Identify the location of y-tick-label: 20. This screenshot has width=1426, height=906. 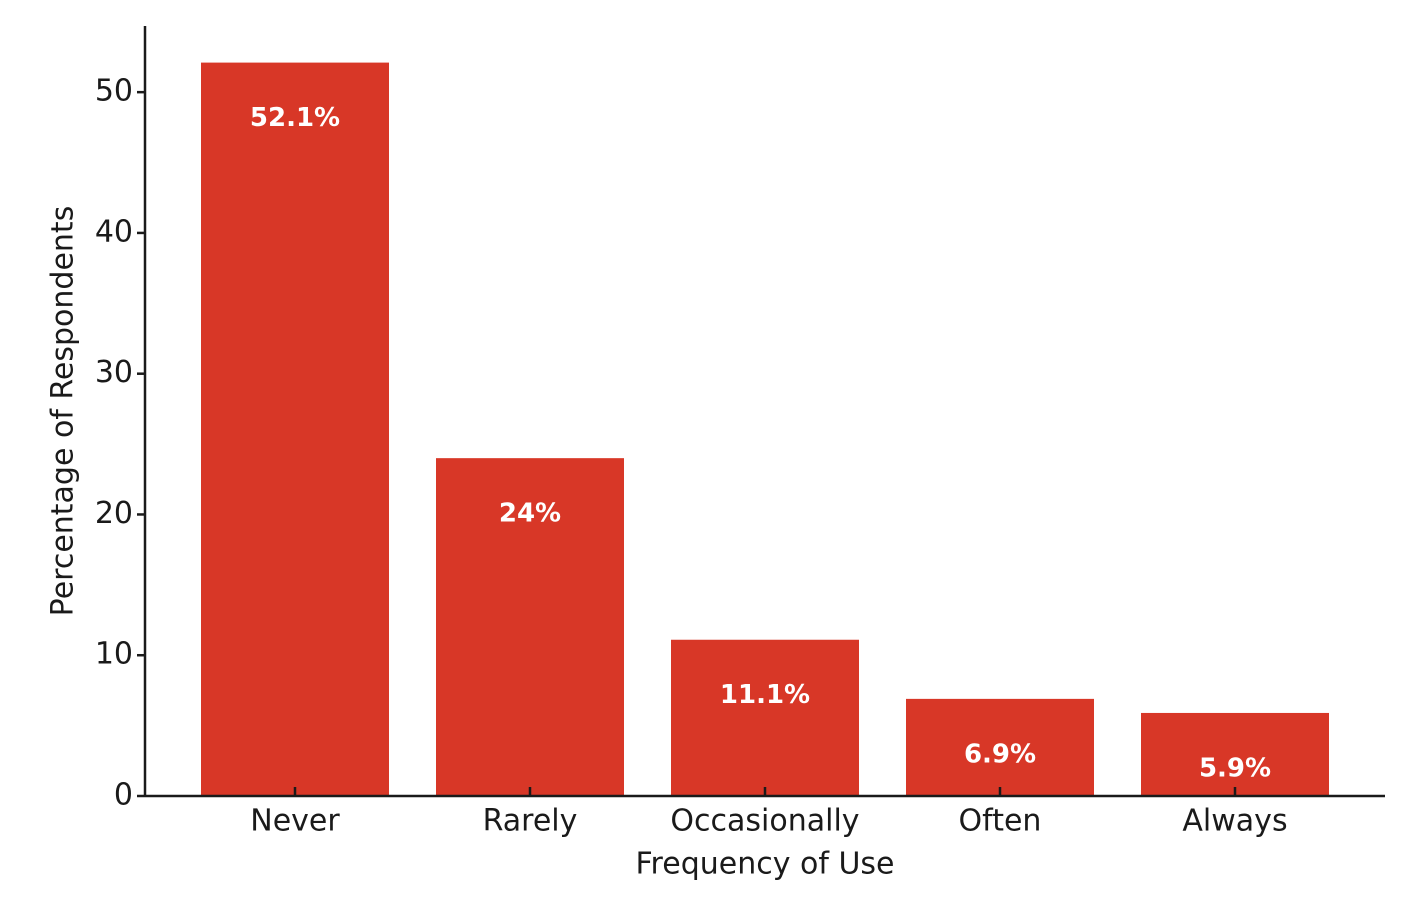
(114, 513).